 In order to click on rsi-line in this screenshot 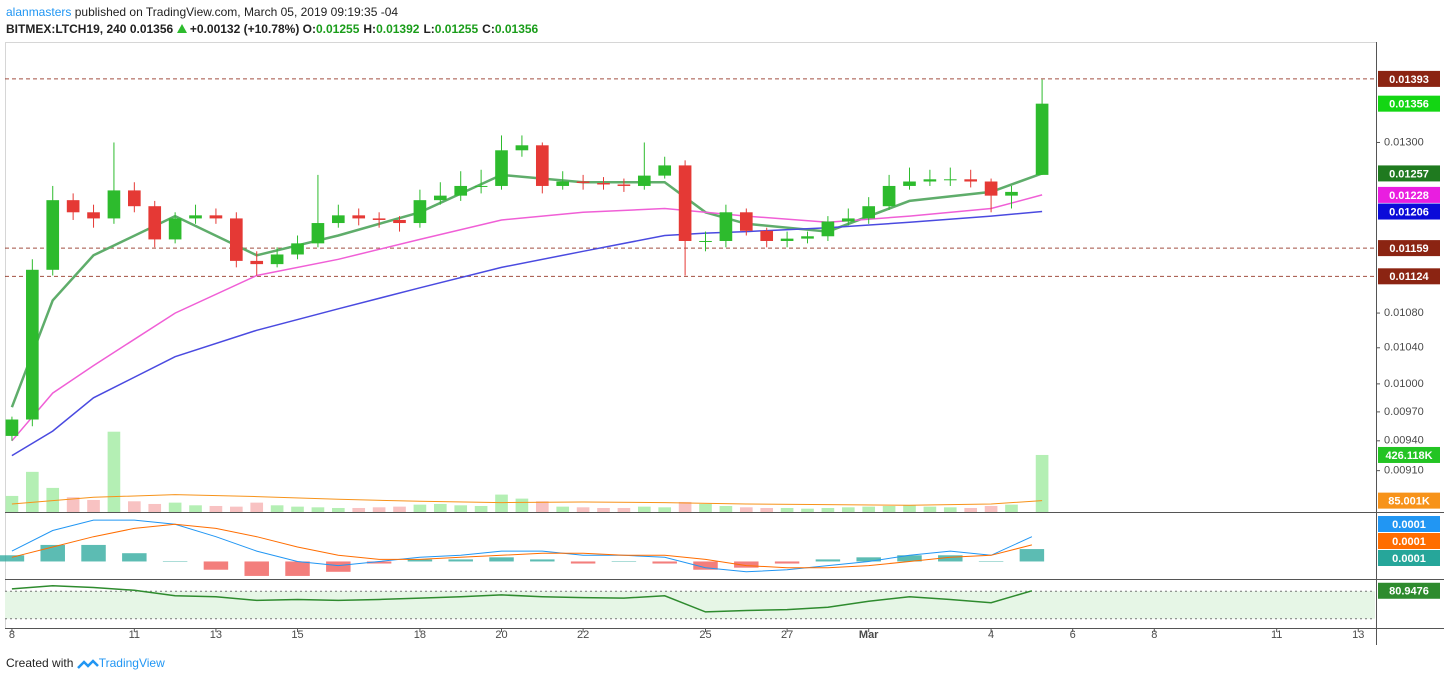, I will do `click(522, 598)`.